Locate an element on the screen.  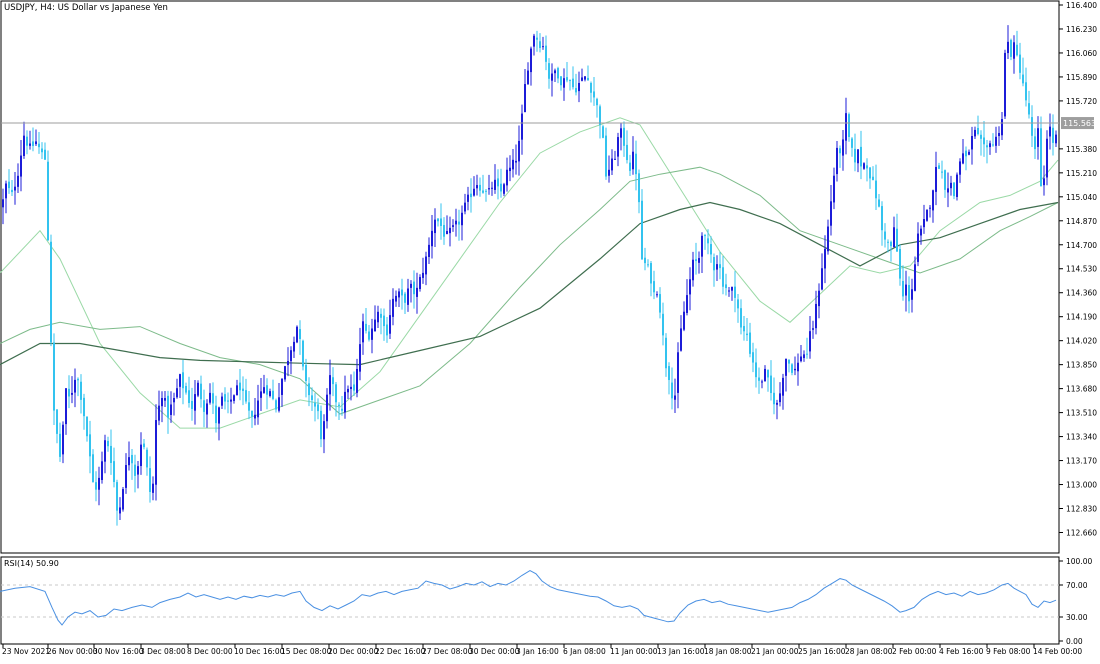
price-tick-label: 116.400 is located at coordinates (1081, 5).